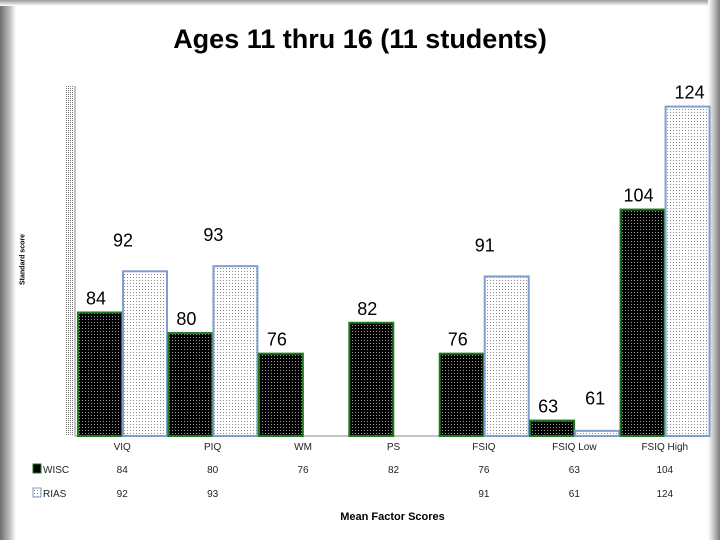 This screenshot has width=720, height=540. What do you see at coordinates (394, 447) in the screenshot?
I see `category-label: PS` at bounding box center [394, 447].